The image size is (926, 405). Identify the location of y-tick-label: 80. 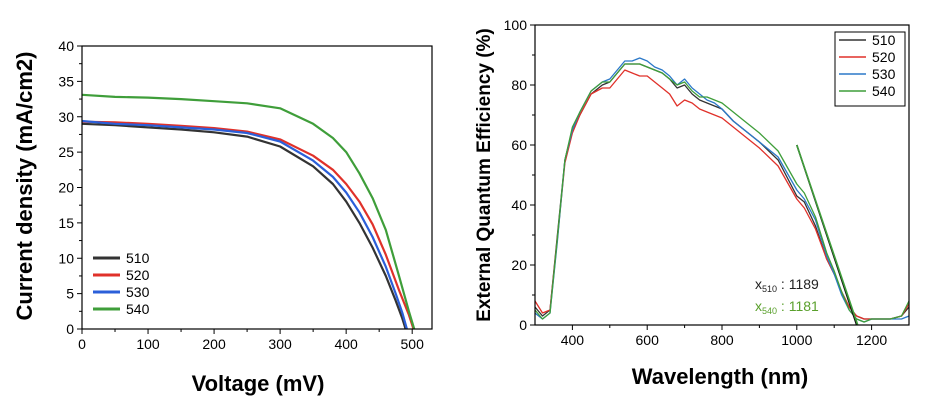
(519, 85).